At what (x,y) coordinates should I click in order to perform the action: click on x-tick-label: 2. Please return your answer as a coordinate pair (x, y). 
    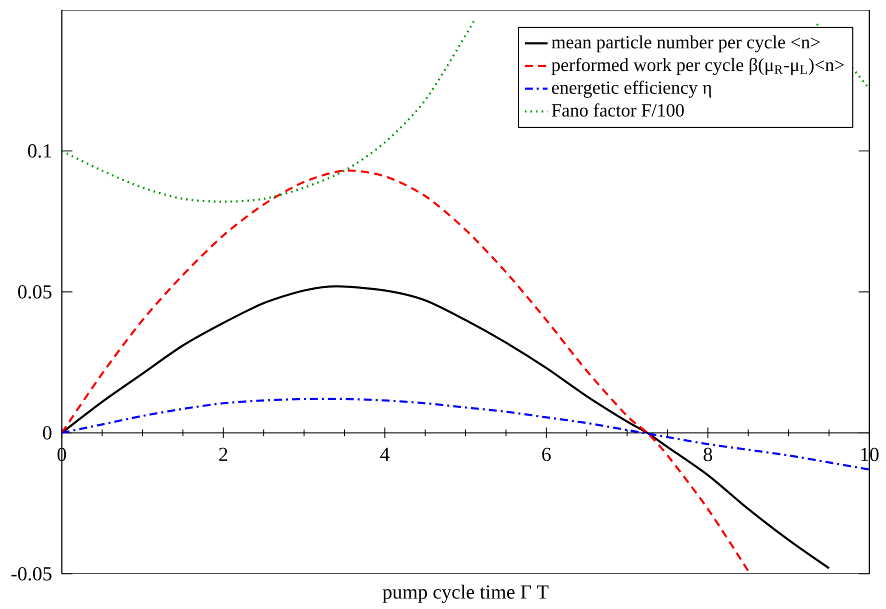
    Looking at the image, I should click on (223, 454).